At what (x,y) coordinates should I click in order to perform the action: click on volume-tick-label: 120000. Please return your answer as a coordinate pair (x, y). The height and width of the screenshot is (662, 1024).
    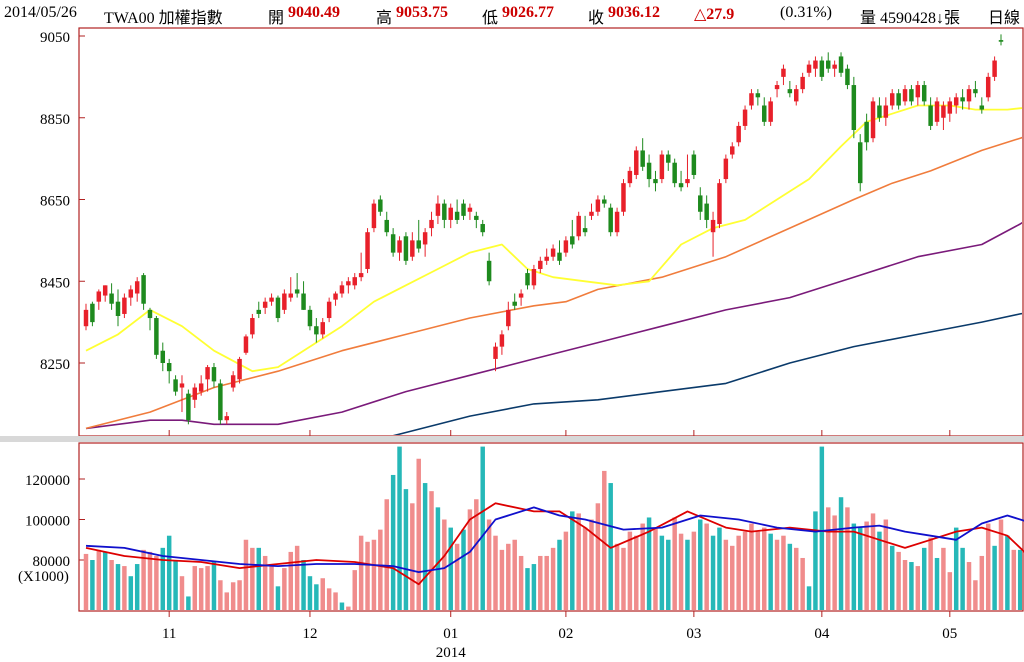
    Looking at the image, I should click on (47, 481).